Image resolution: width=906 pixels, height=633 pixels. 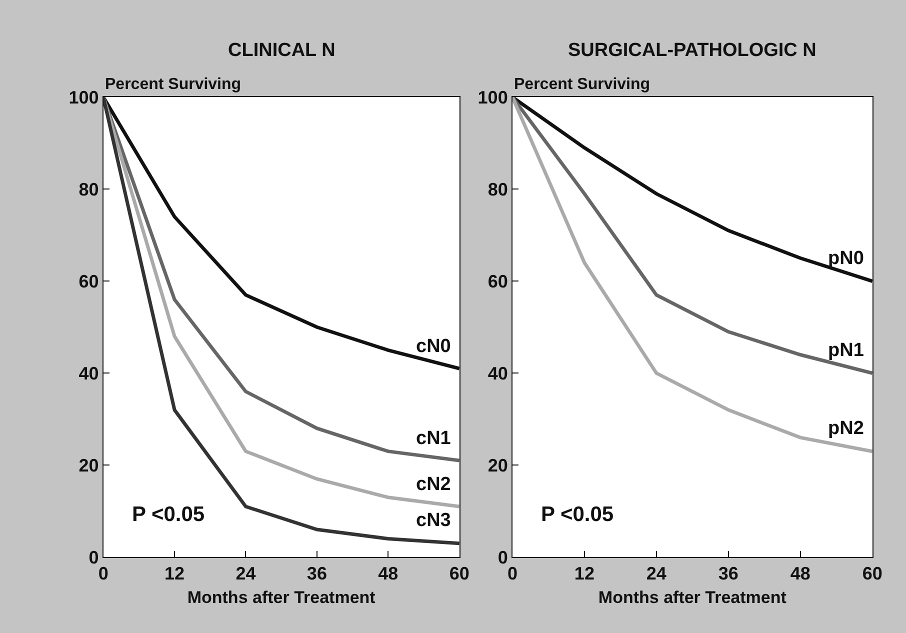 What do you see at coordinates (692, 50) in the screenshot?
I see `chart-title: SURGICAL-PATHOLOGIC N` at bounding box center [692, 50].